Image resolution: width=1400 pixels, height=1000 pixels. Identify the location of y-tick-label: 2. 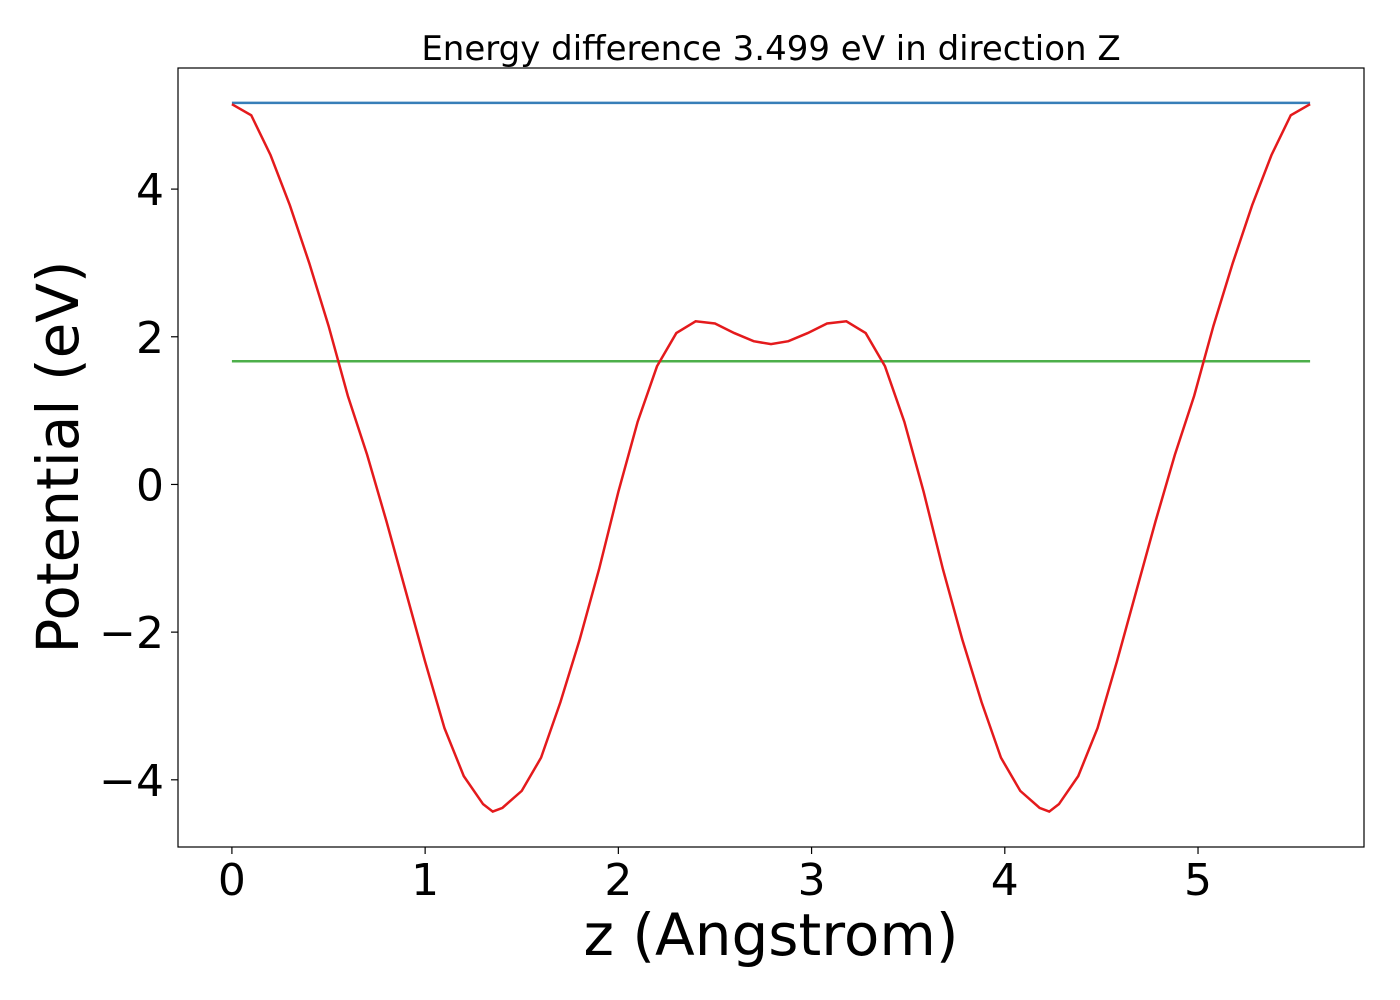
(150, 338).